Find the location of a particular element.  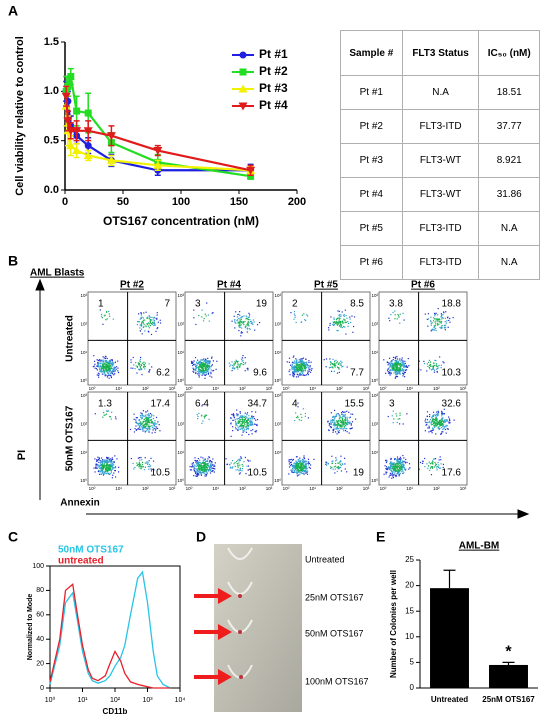

marker is located at coordinates (71, 145).